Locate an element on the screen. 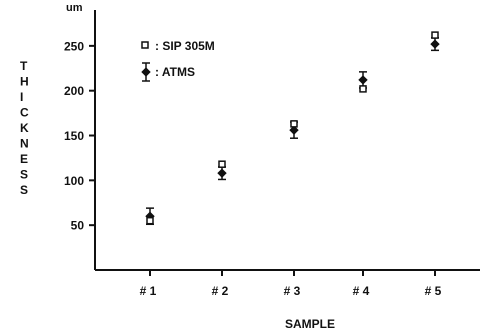 This screenshot has height=333, width=485. y-unit-label: um is located at coordinates (74, 8).